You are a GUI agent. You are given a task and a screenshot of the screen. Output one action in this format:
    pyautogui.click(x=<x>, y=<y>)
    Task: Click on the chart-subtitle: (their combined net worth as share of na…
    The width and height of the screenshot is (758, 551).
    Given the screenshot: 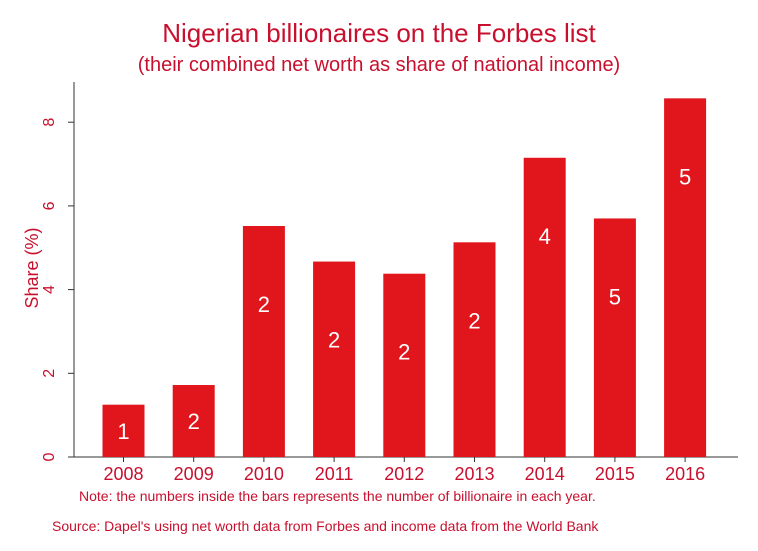 What is the action you would take?
    pyautogui.click(x=379, y=65)
    